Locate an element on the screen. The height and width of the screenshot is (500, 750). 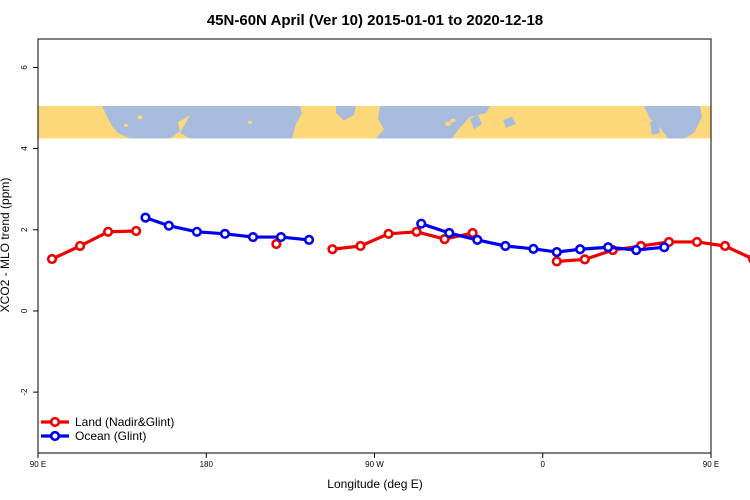
x-tick-label: 180 is located at coordinates (207, 464).